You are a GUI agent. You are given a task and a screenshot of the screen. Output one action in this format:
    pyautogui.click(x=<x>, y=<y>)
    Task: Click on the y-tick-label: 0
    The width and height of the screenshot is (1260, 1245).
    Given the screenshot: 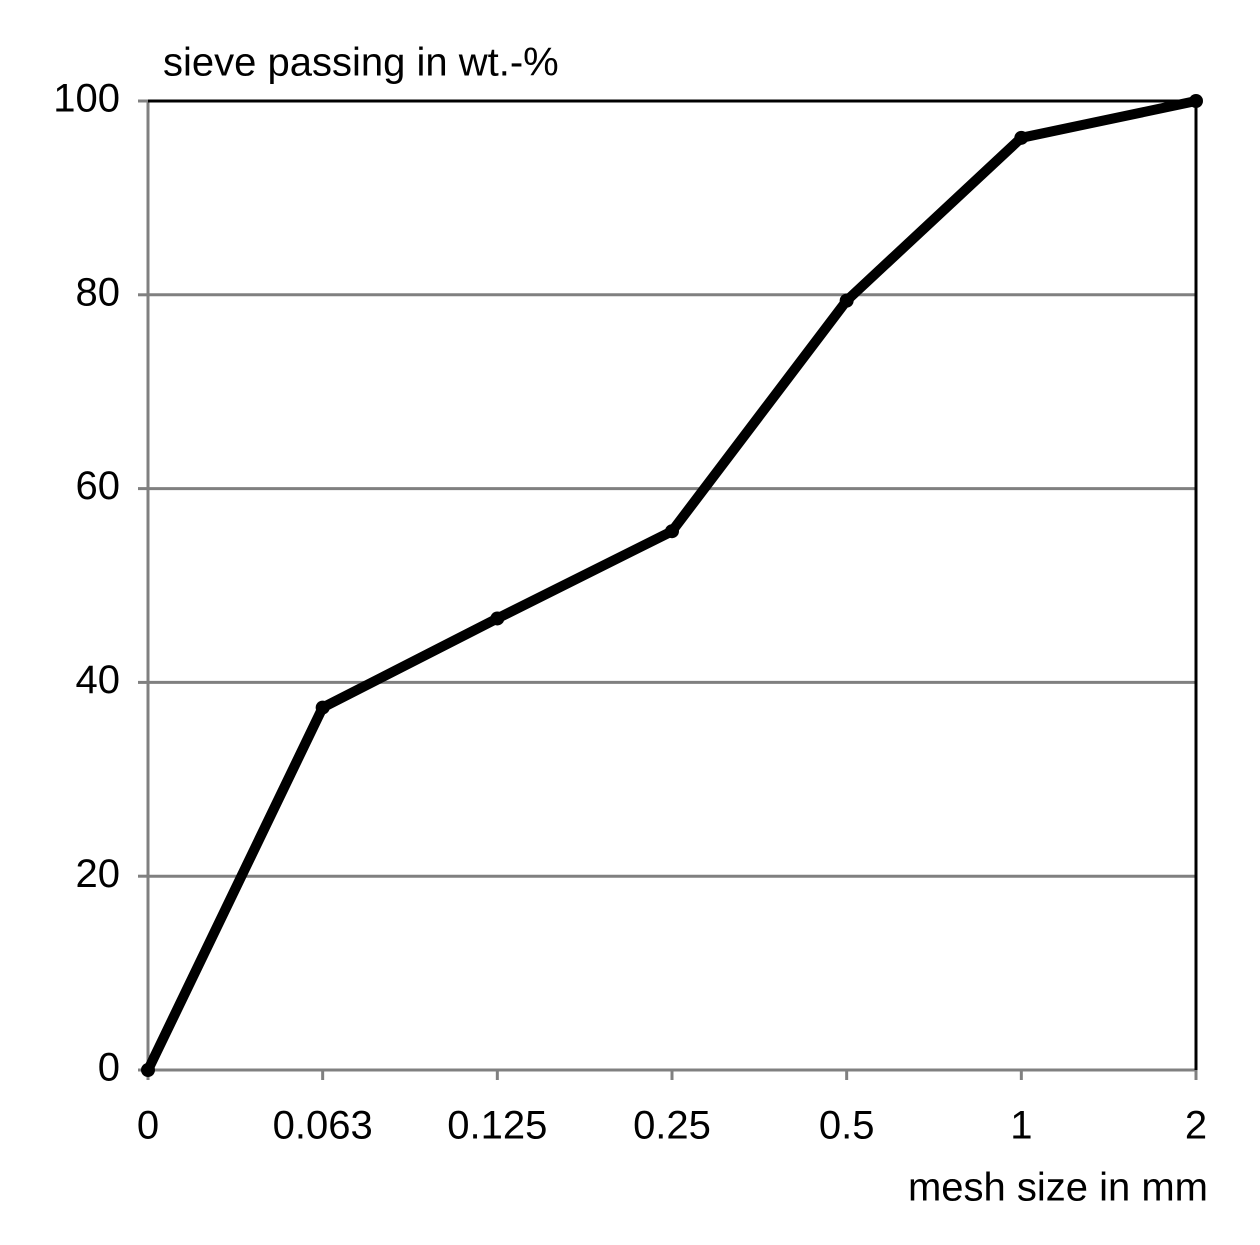 What is the action you would take?
    pyautogui.click(x=109, y=1068)
    